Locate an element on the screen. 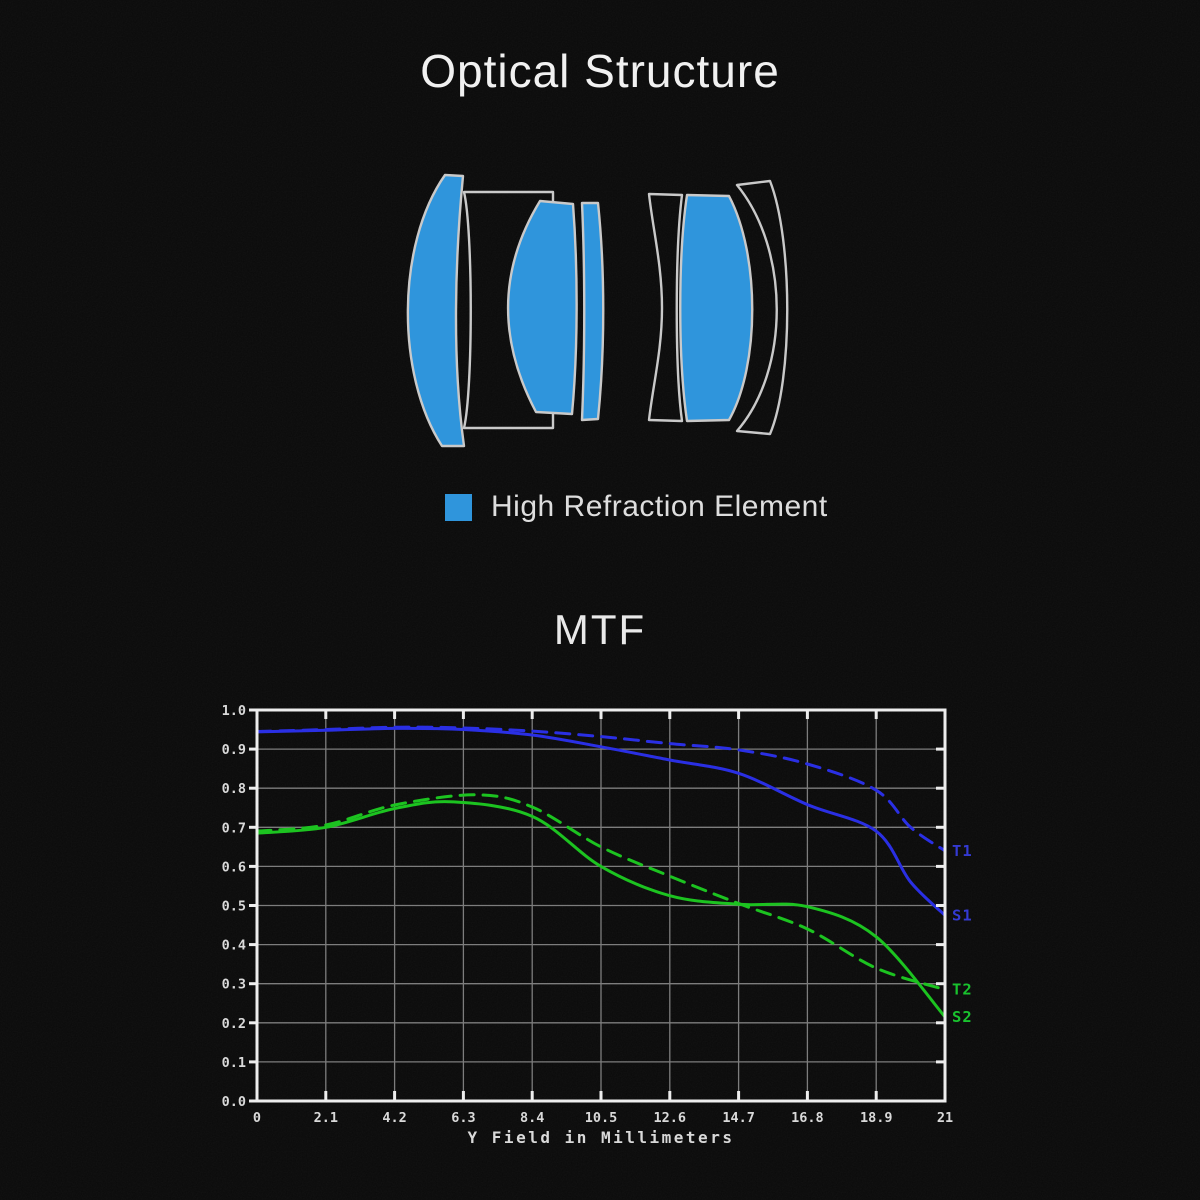 This screenshot has width=1200, height=1200. page-title: Optical Structure is located at coordinates (600, 71).